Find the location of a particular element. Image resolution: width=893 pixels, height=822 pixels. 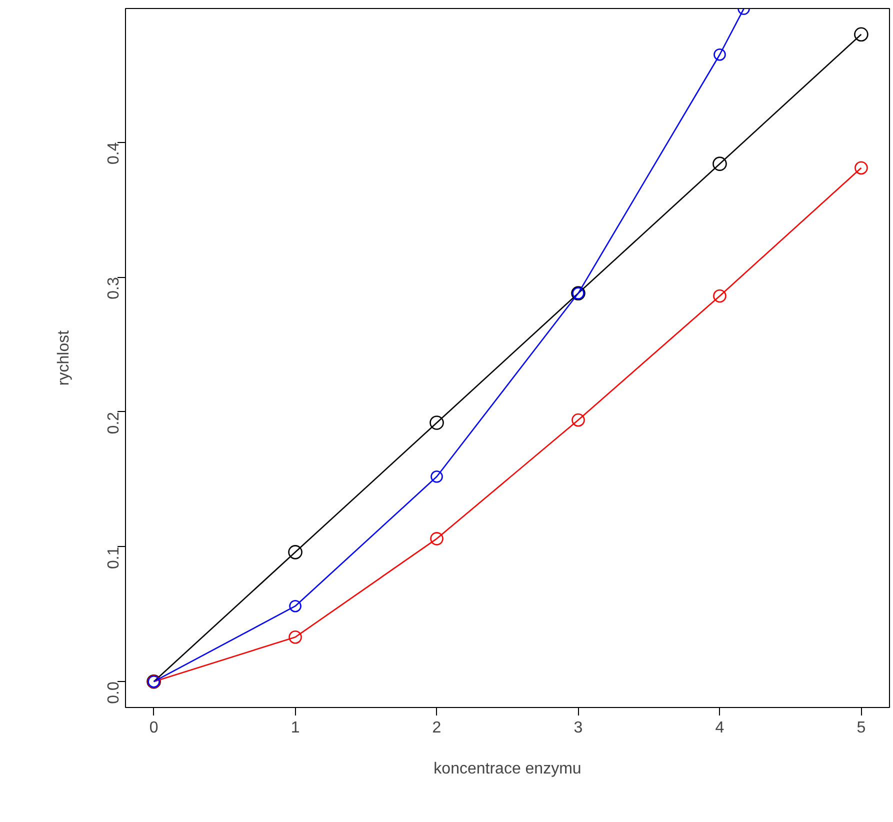

x-axis-title: koncentrace enzymu is located at coordinates (508, 769).